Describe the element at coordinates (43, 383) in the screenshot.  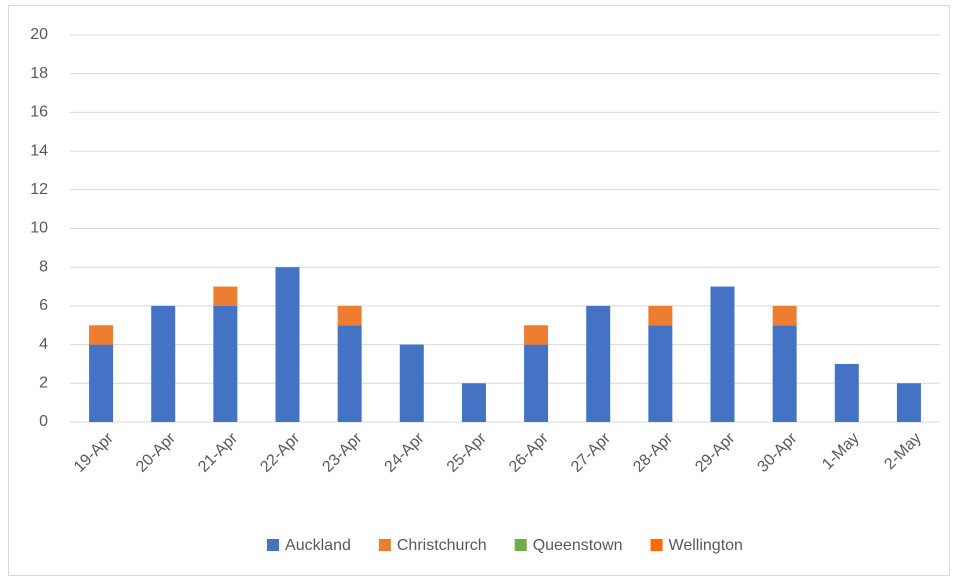
I see `y-tick-label: 2` at that location.